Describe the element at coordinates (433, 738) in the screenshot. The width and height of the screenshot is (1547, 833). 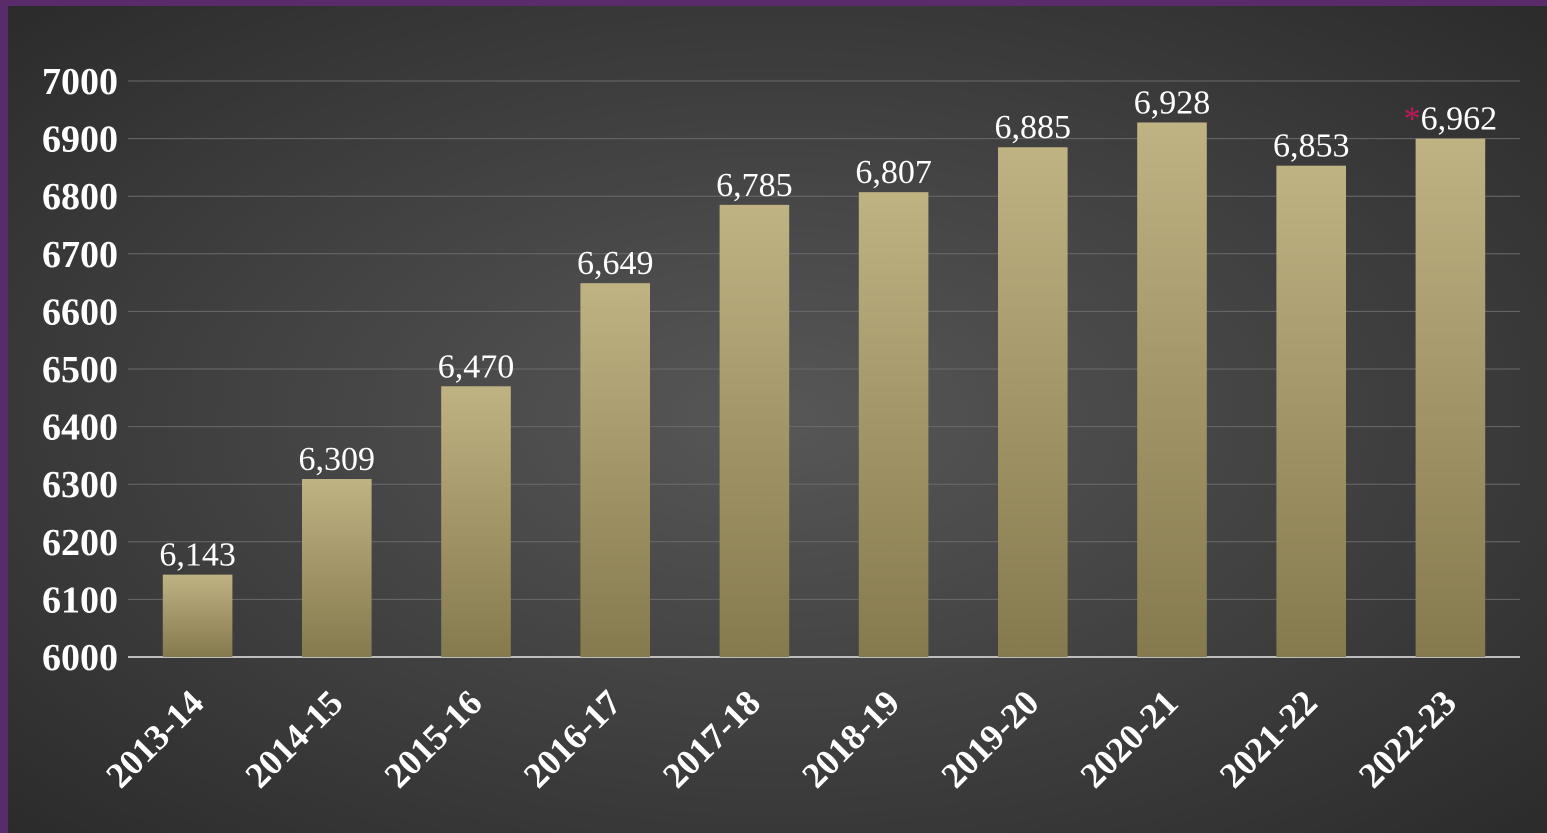
I see `x-tick-label: 2015-16` at that location.